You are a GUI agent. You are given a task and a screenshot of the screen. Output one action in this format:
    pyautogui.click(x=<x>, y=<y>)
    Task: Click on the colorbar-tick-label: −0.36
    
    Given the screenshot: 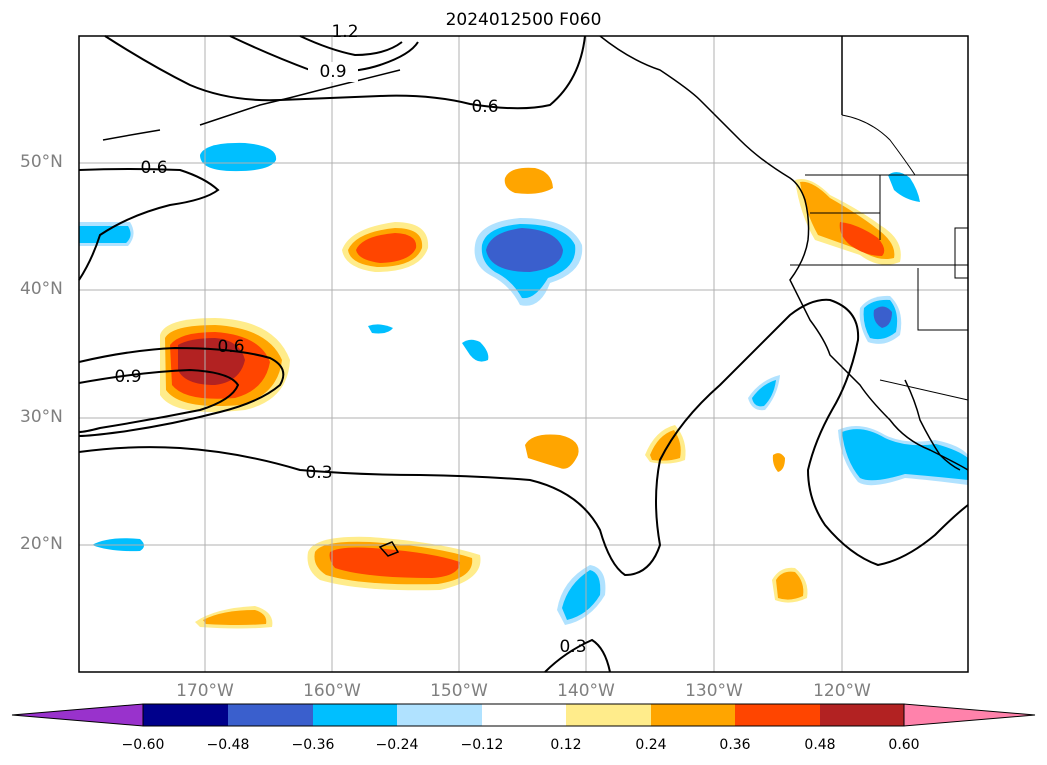 What is the action you would take?
    pyautogui.click(x=313, y=745)
    